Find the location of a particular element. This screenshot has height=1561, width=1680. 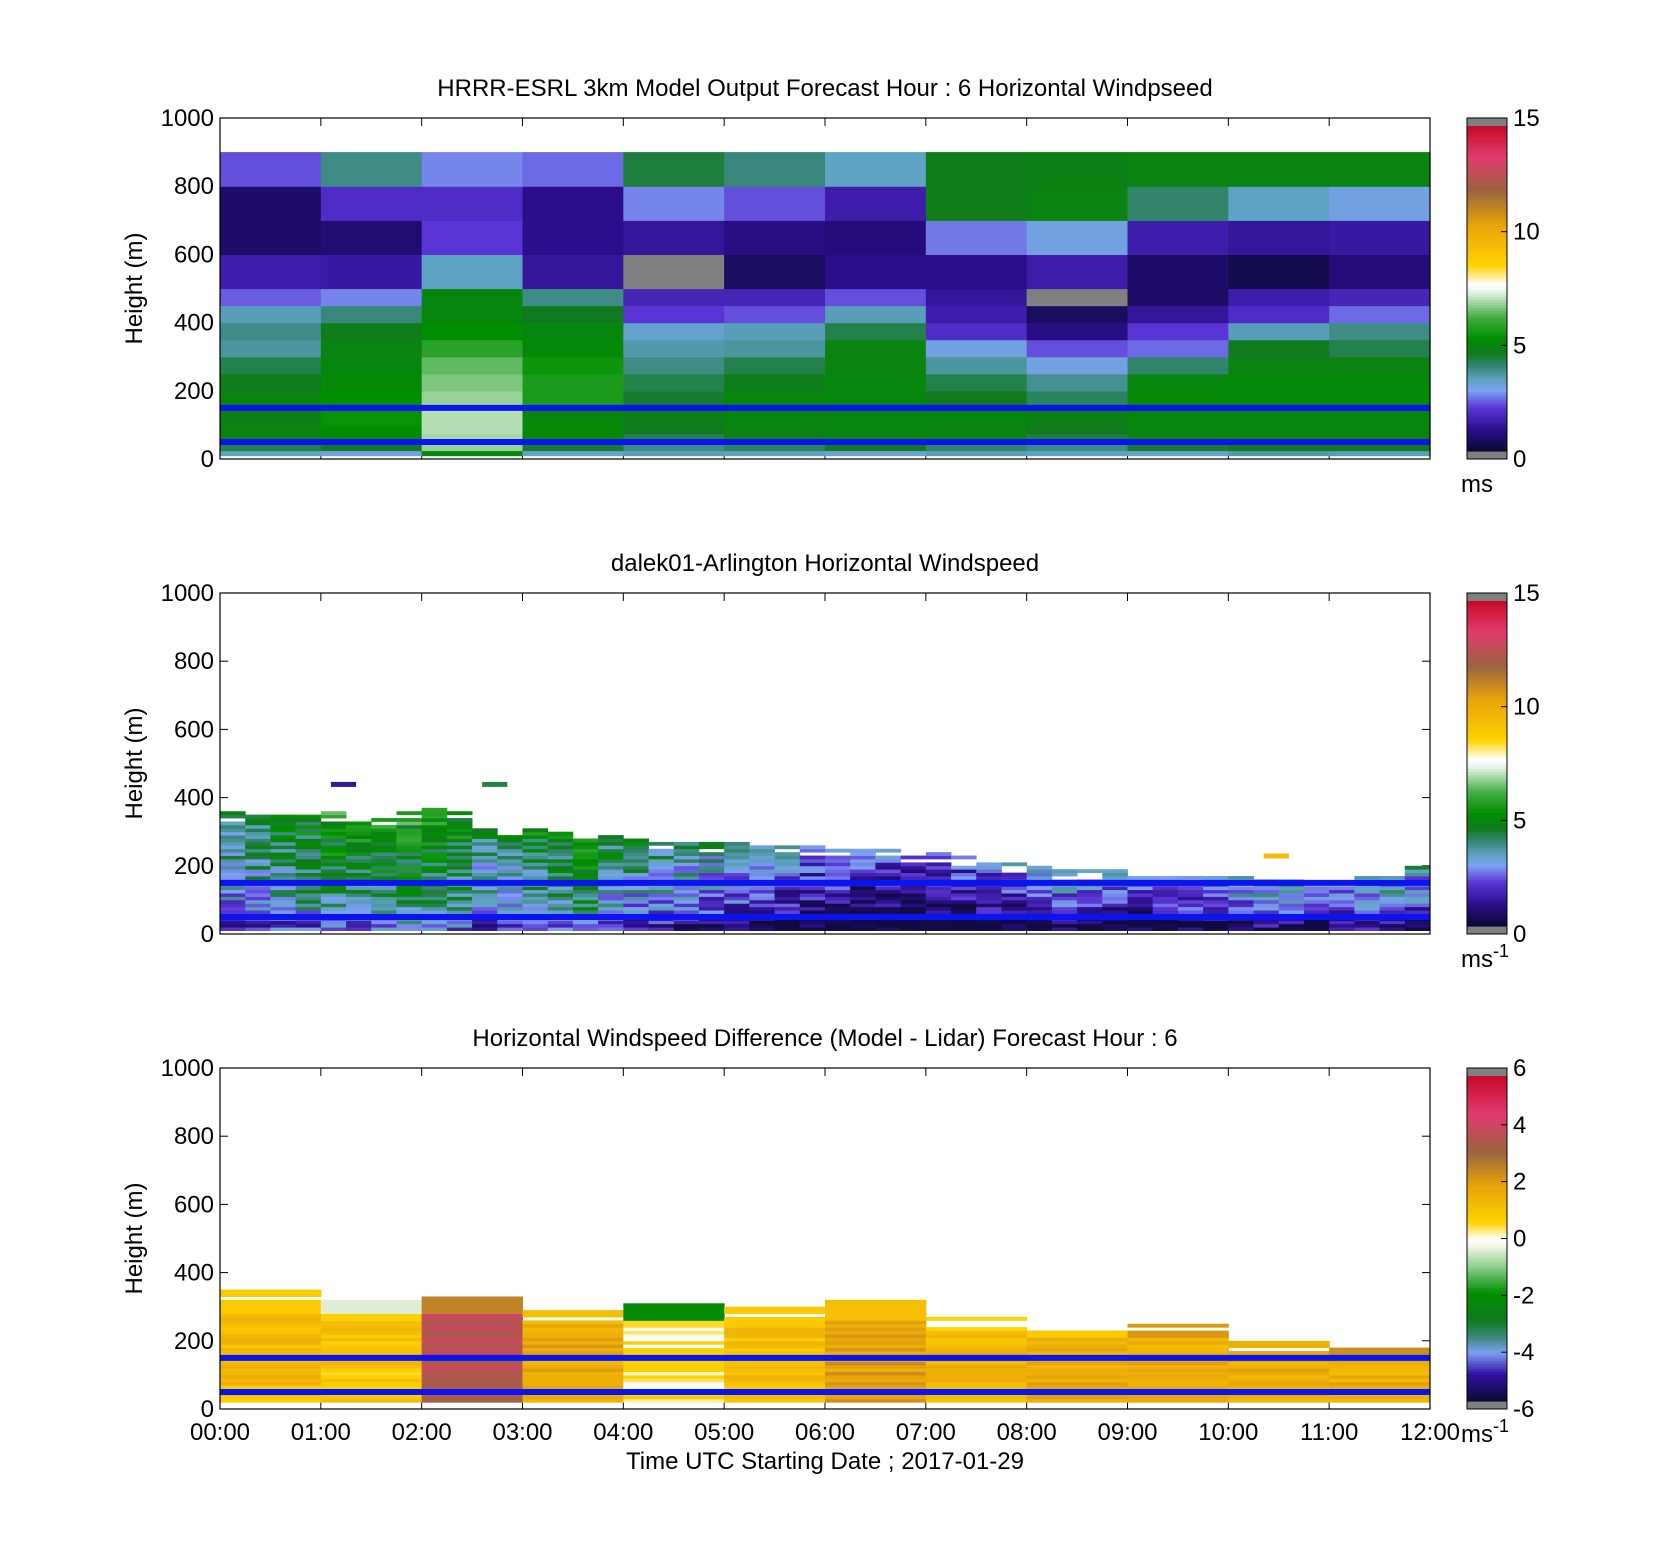

x-axis-label: Time UTC Starting Date ; 2017-01-29 is located at coordinates (825, 1461).